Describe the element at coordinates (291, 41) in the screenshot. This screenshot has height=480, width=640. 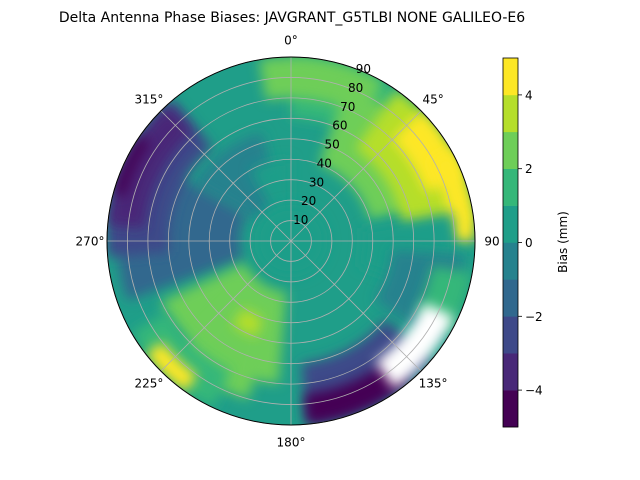
I see `angular-tick-label: 0°` at that location.